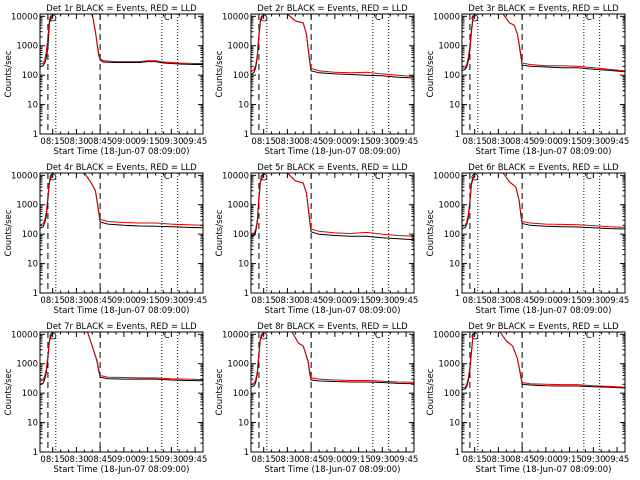 This screenshot has width=640, height=480. What do you see at coordinates (332, 327) in the screenshot?
I see `panel-title: Det 8r BLACK = Events, RED = LLD` at bounding box center [332, 327].